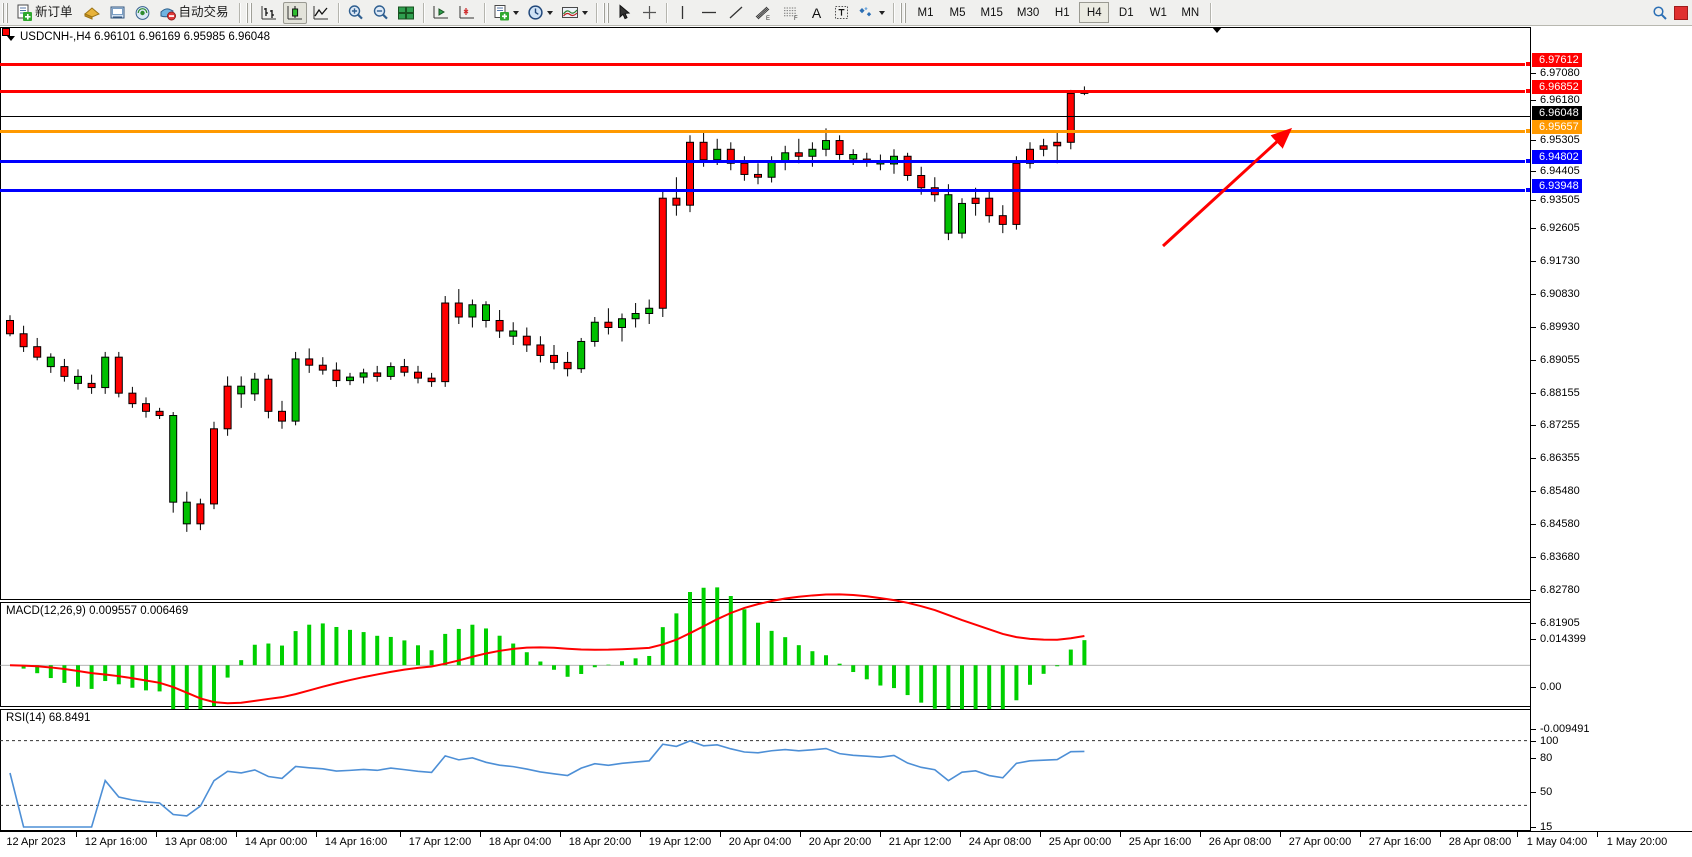  I want to click on indicators-button, so click(506, 13).